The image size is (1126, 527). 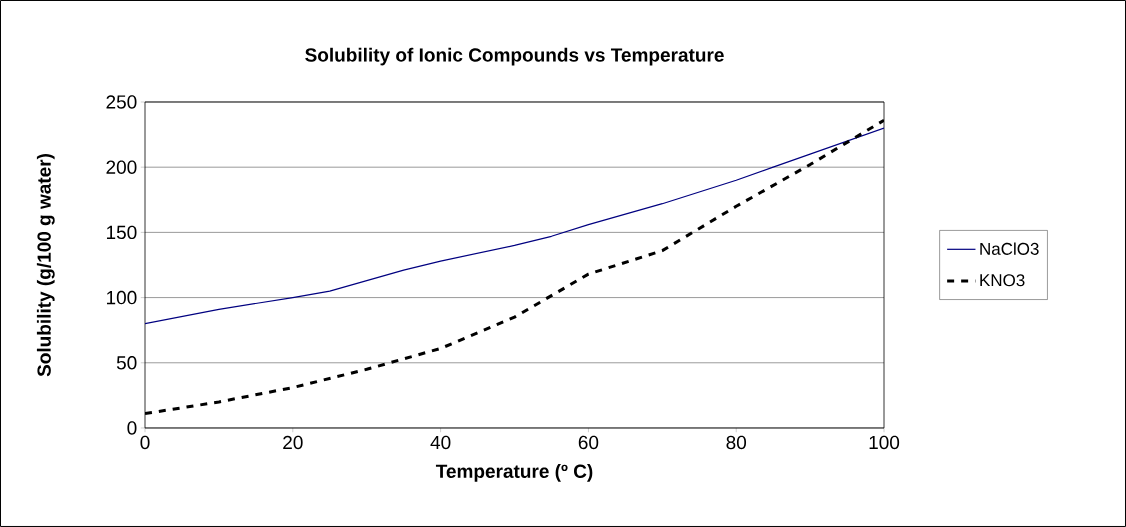 What do you see at coordinates (145, 442) in the screenshot?
I see `x-tick-label: 0` at bounding box center [145, 442].